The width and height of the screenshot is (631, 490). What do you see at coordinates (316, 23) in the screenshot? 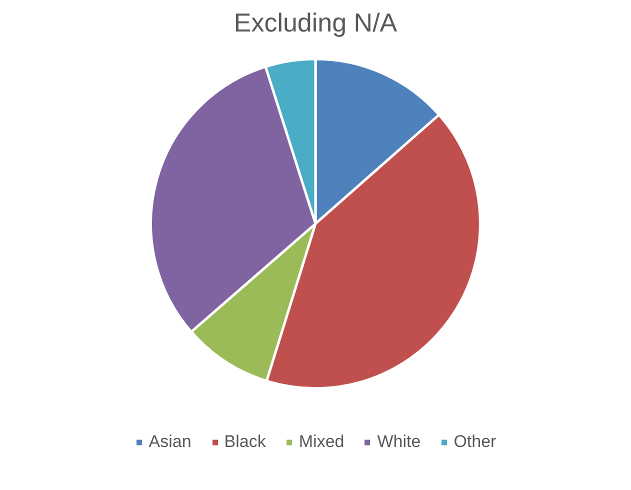
I see `chart-title: Excluding N/A` at bounding box center [316, 23].